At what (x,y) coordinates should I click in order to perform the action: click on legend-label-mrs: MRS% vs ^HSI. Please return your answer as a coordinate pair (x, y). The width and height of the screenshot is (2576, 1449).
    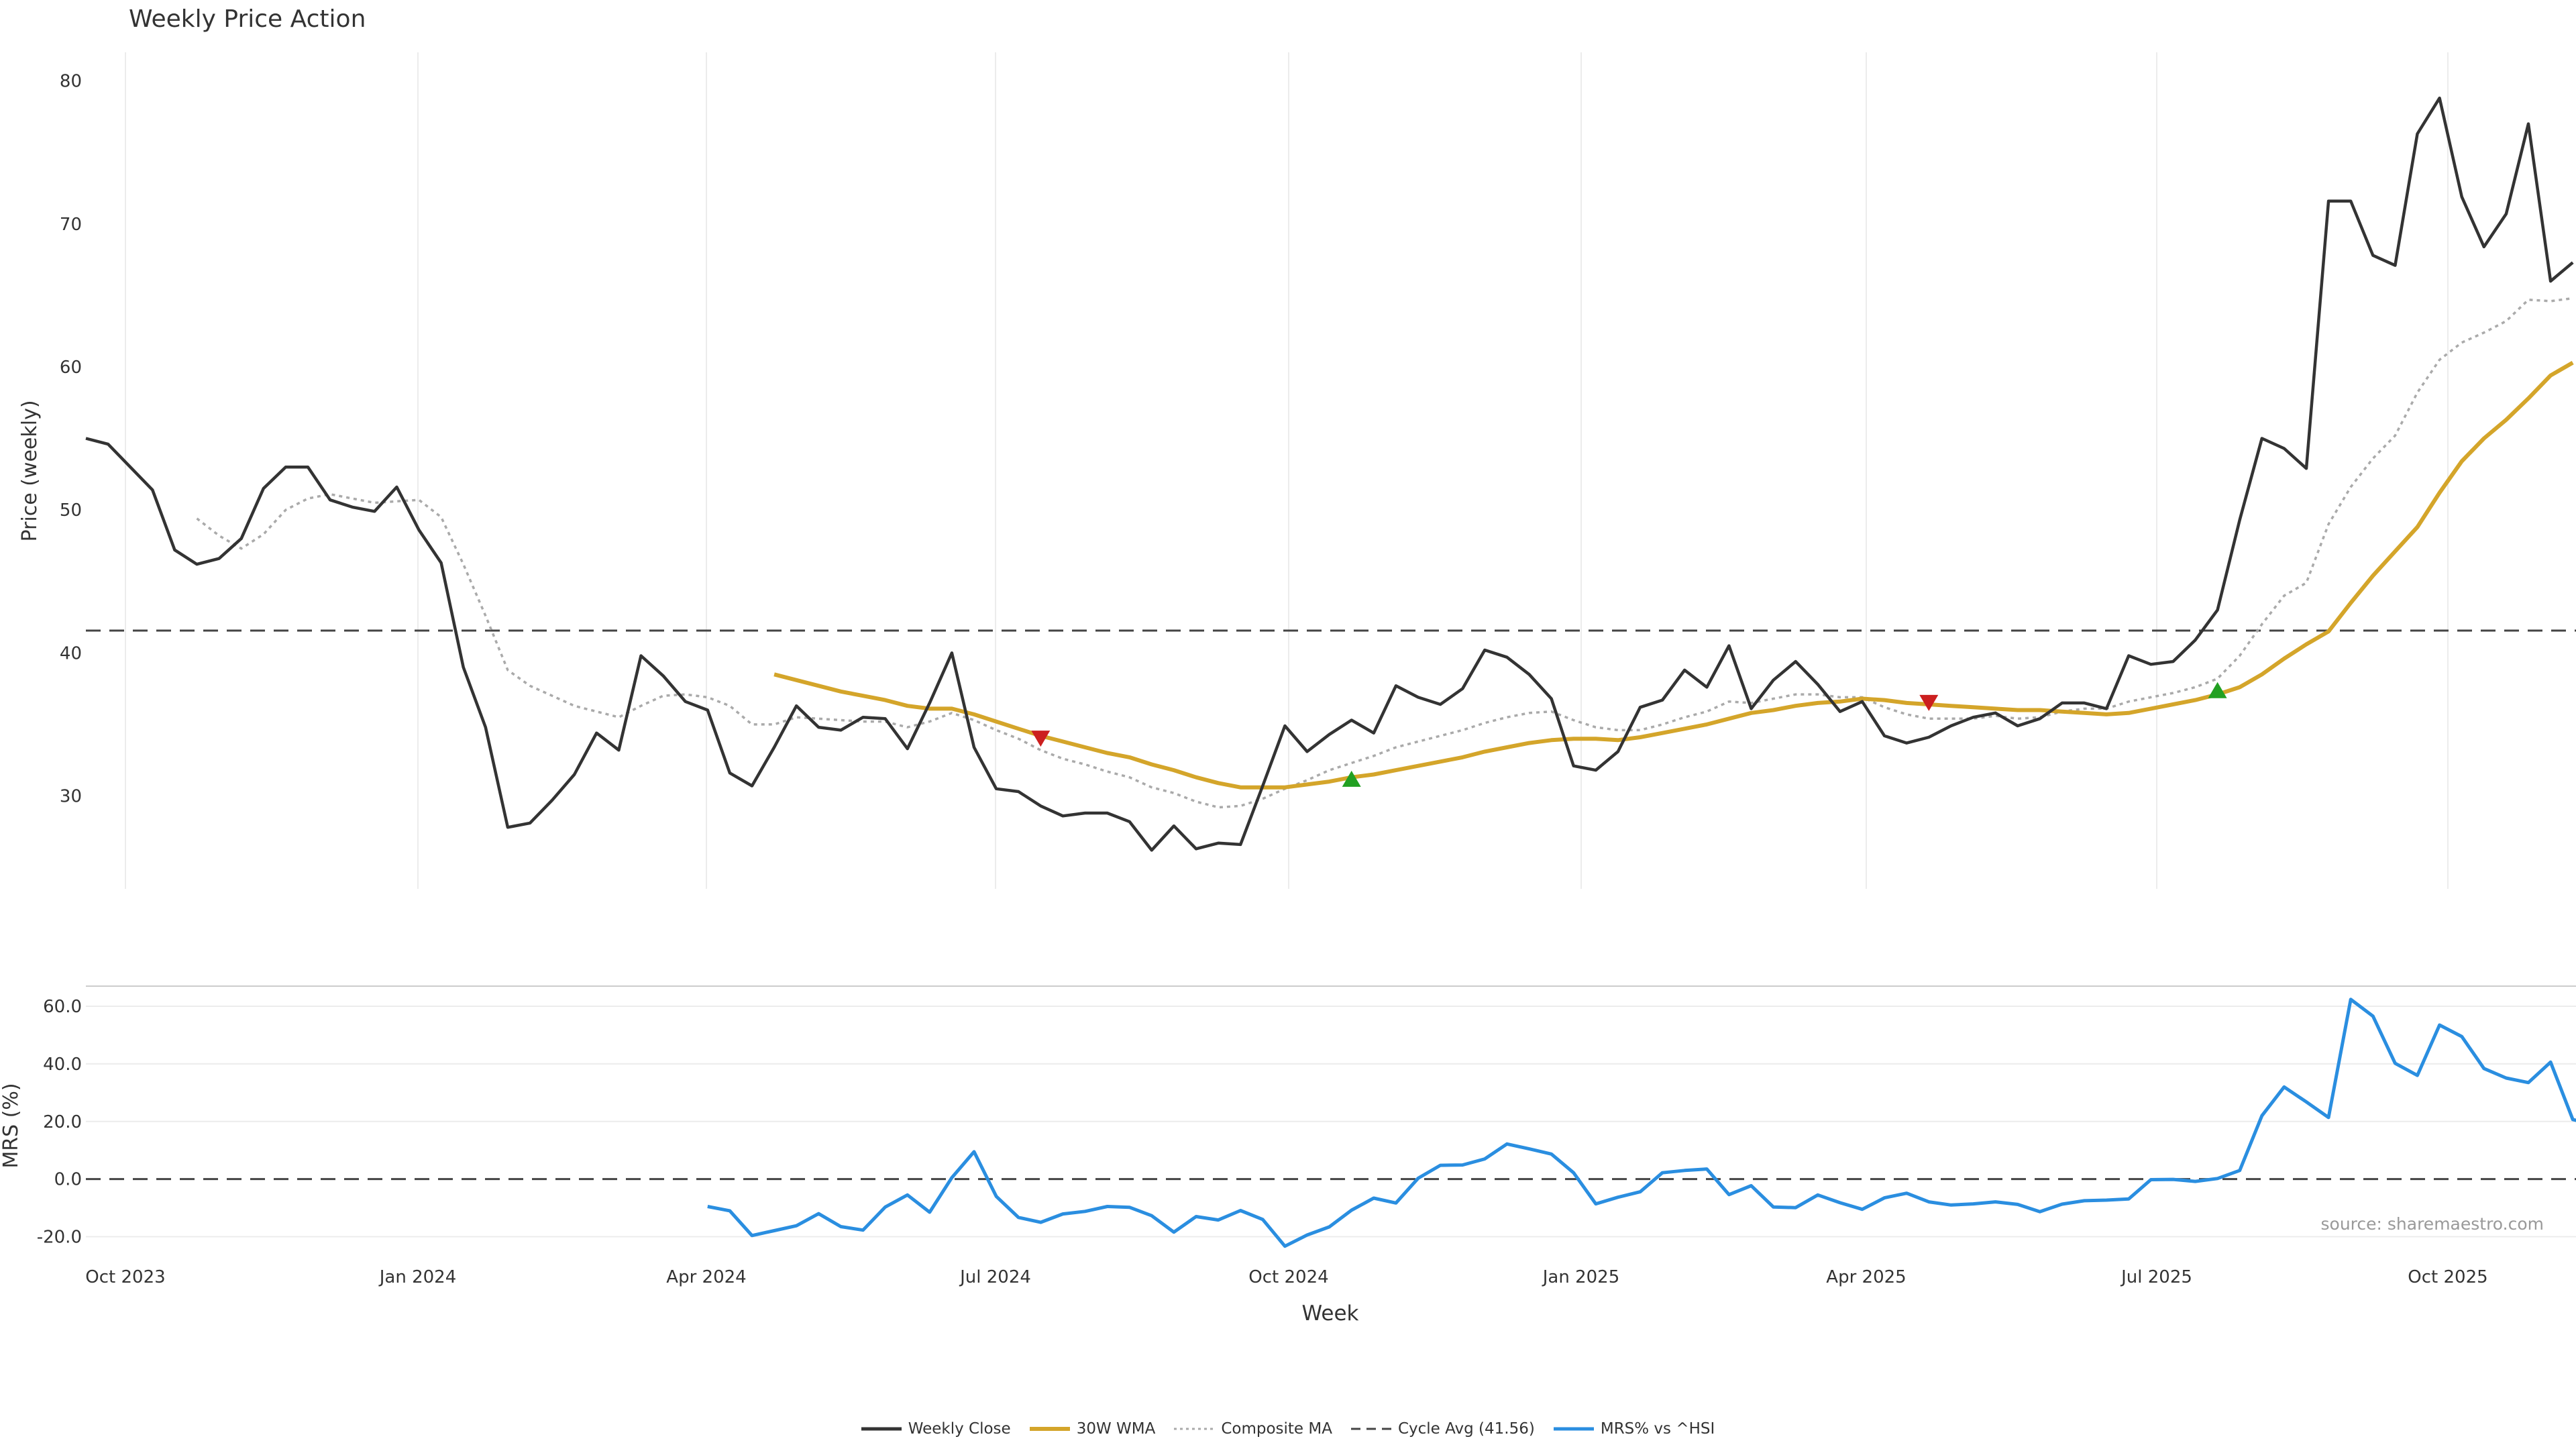
    Looking at the image, I should click on (1657, 1429).